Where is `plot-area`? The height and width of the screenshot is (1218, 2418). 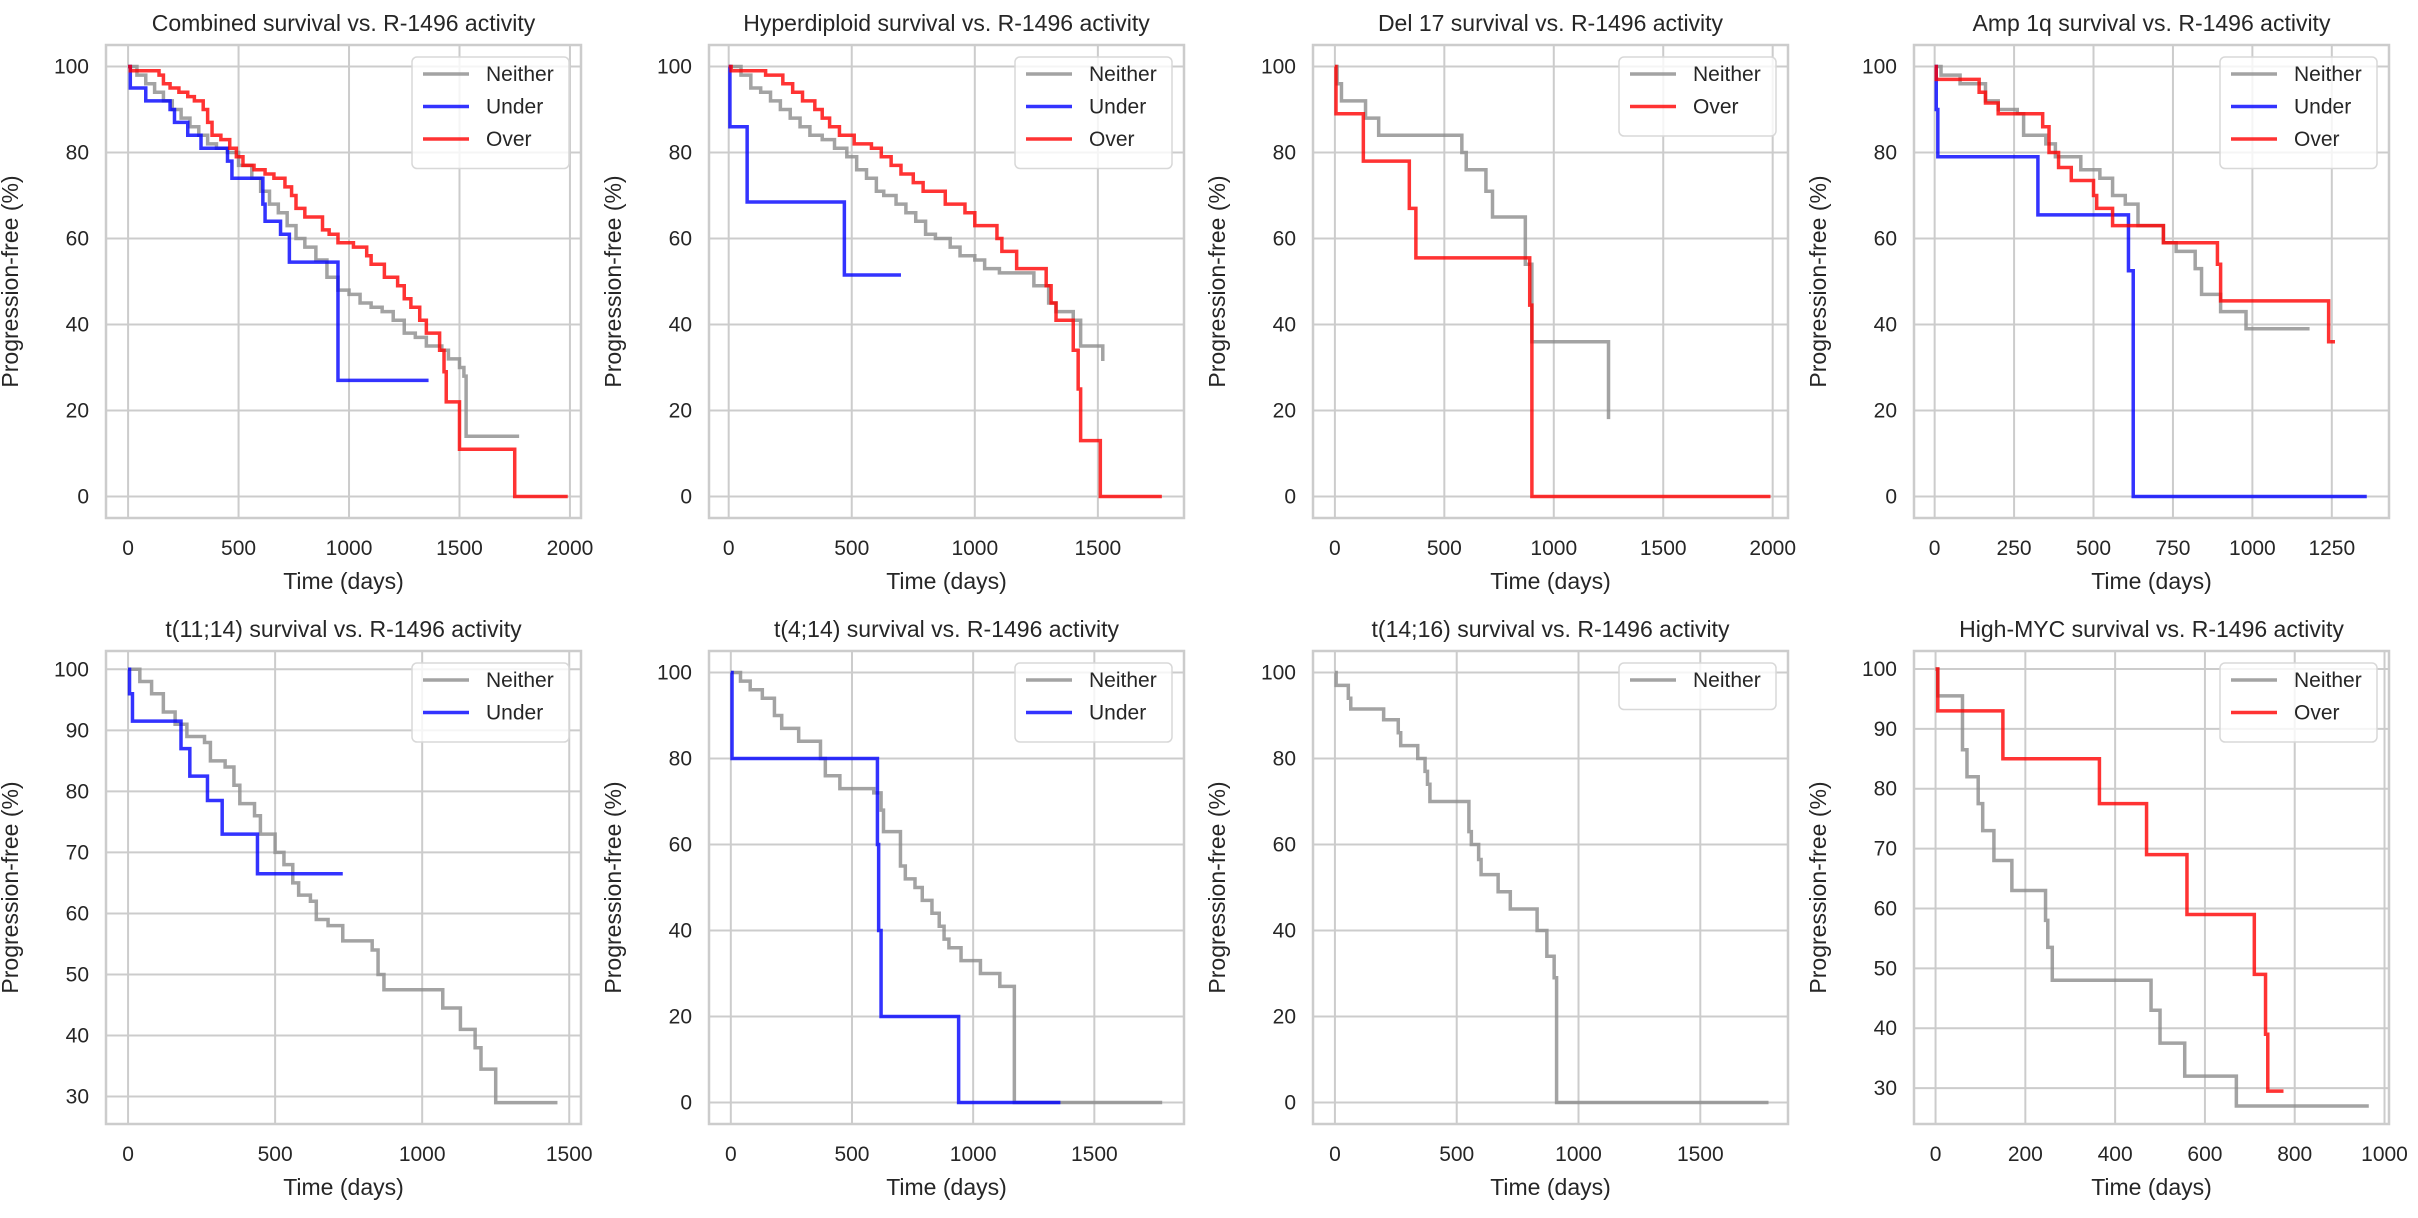 plot-area is located at coordinates (1550, 887).